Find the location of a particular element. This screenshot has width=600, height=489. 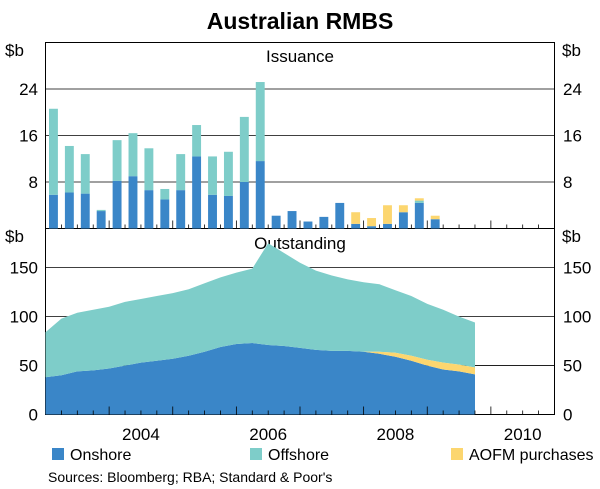

legend-swatch-aofm is located at coordinates (457, 454).